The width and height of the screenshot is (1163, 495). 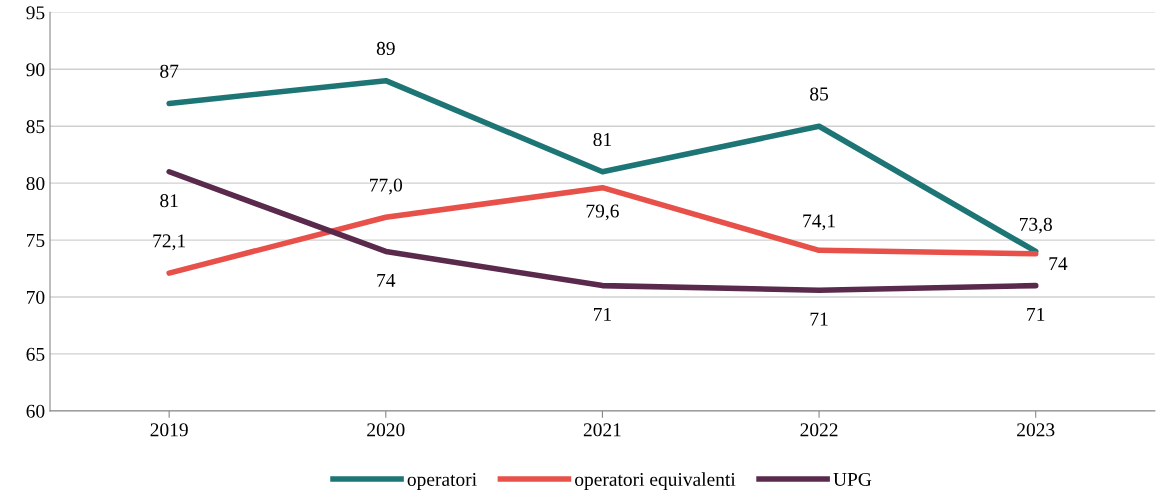 What do you see at coordinates (35, 411) in the screenshot?
I see `y-tick-label: 60` at bounding box center [35, 411].